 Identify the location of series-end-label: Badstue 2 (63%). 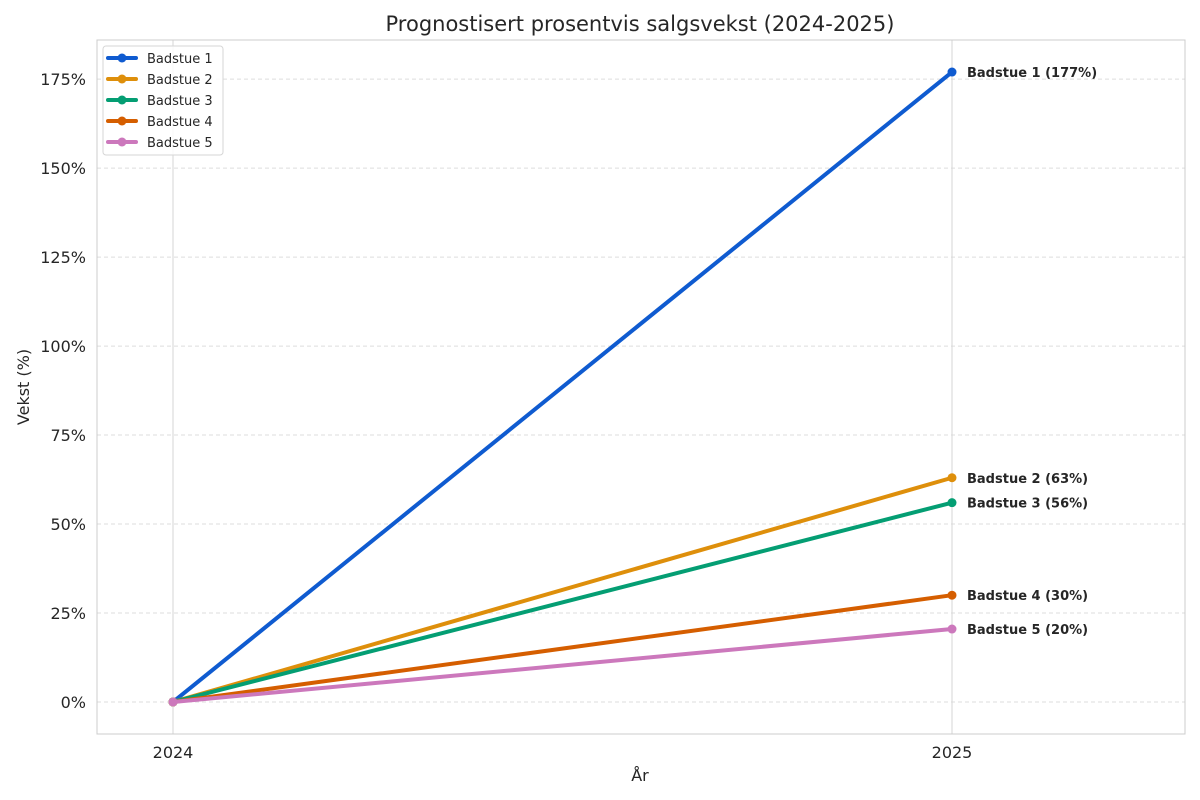
(1027, 479).